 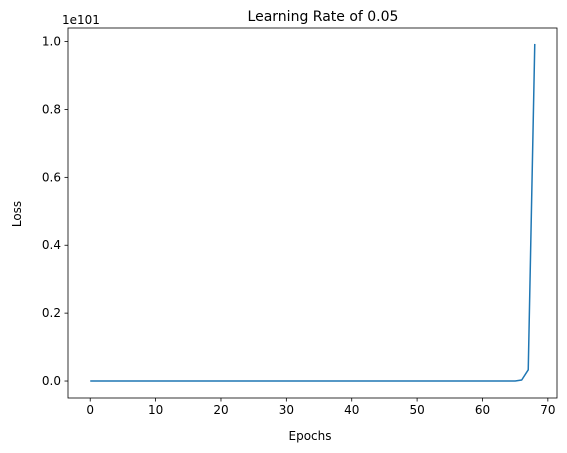 What do you see at coordinates (155, 410) in the screenshot?
I see `x-tick-label: 10` at bounding box center [155, 410].